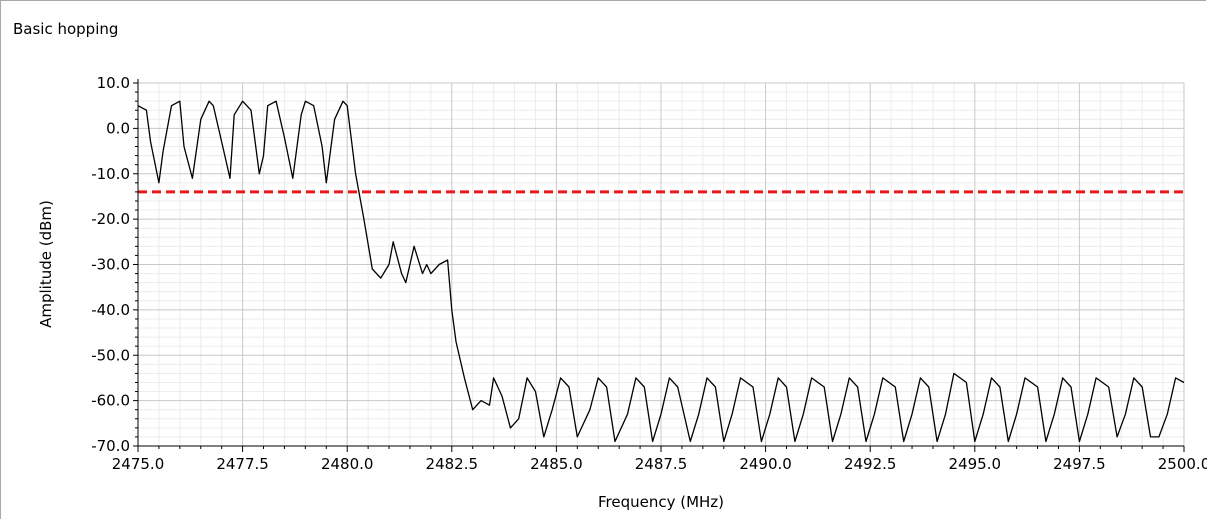  Describe the element at coordinates (1079, 464) in the screenshot. I see `x-tick-label: 2497.5` at that location.